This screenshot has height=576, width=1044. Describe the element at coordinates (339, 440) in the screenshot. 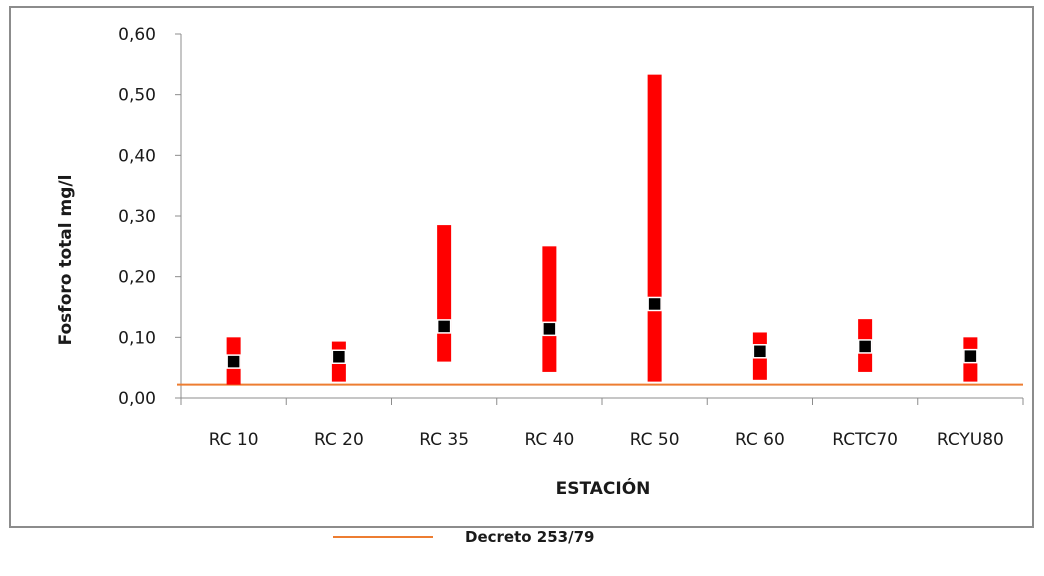

I see `x-tick-label: RC 20` at that location.